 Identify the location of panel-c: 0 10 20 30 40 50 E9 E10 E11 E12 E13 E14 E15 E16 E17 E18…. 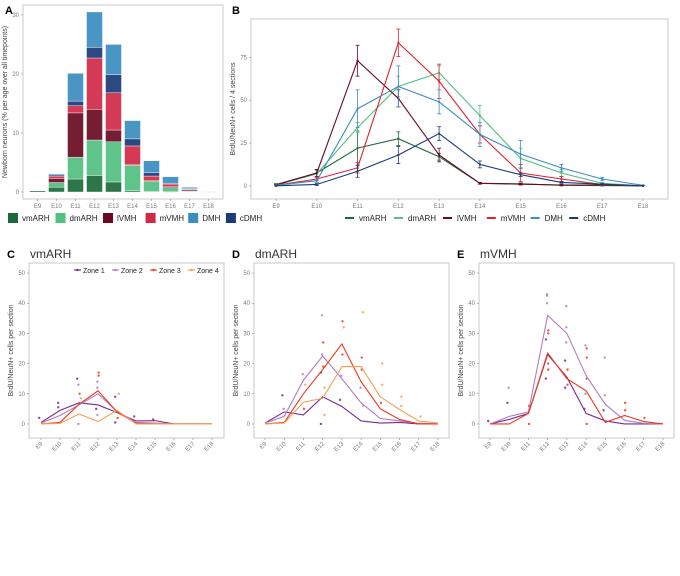
(116, 350).